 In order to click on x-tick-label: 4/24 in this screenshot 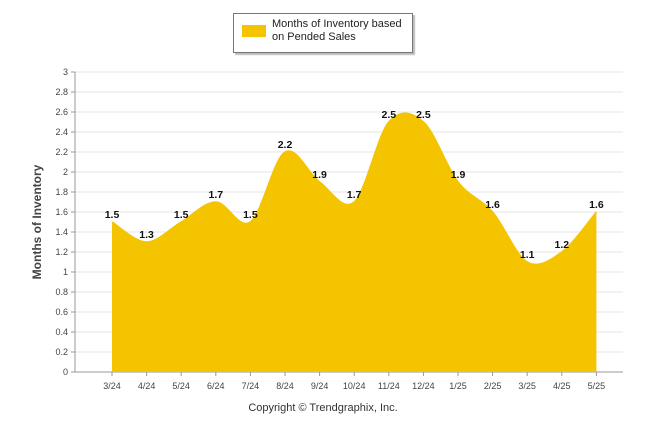, I will do `click(147, 386)`.